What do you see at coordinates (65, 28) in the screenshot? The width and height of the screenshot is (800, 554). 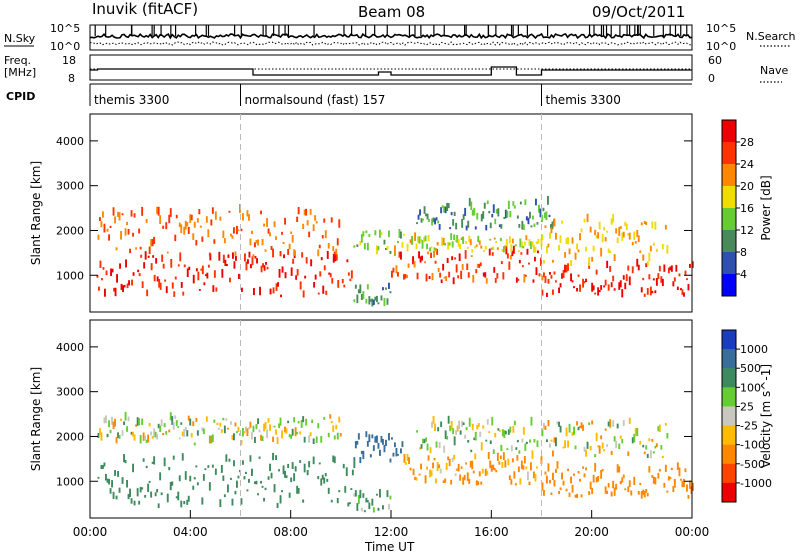 I see `noise-tick-top-left: 10^5` at bounding box center [65, 28].